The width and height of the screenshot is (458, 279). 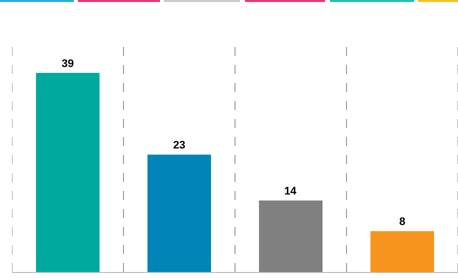 I want to click on data-label: 8, so click(x=402, y=222).